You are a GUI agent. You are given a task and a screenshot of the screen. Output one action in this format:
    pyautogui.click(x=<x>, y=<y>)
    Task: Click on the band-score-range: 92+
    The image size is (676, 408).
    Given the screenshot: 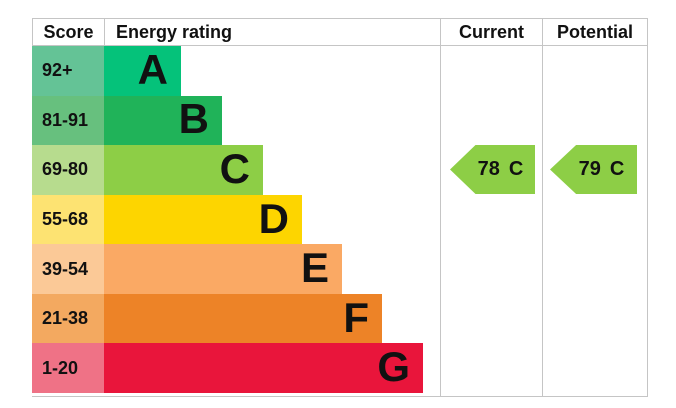 What is the action you would take?
    pyautogui.click(x=68, y=71)
    